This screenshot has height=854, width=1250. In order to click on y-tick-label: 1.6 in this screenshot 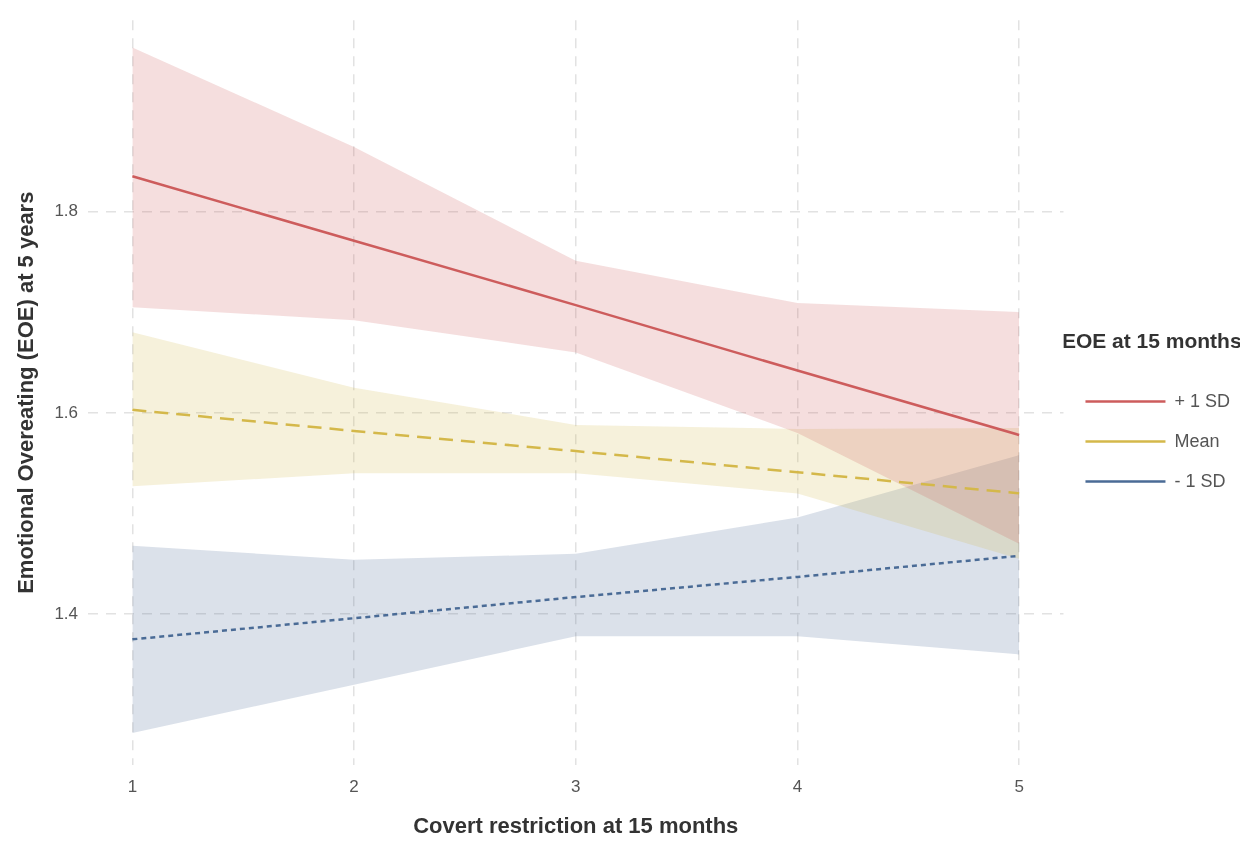, I will do `click(66, 412)`.